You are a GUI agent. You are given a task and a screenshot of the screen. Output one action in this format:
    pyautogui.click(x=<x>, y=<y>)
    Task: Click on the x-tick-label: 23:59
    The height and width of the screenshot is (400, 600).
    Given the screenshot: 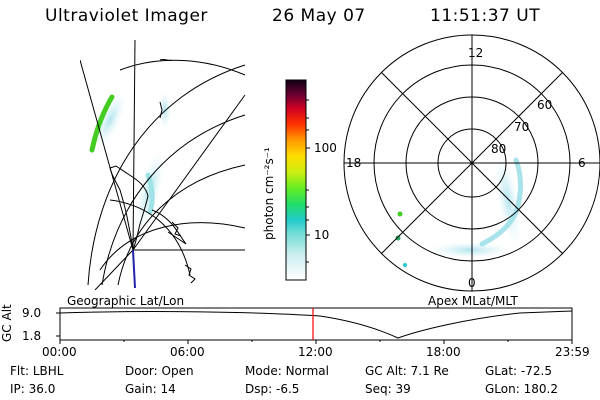 What is the action you would take?
    pyautogui.click(x=572, y=352)
    